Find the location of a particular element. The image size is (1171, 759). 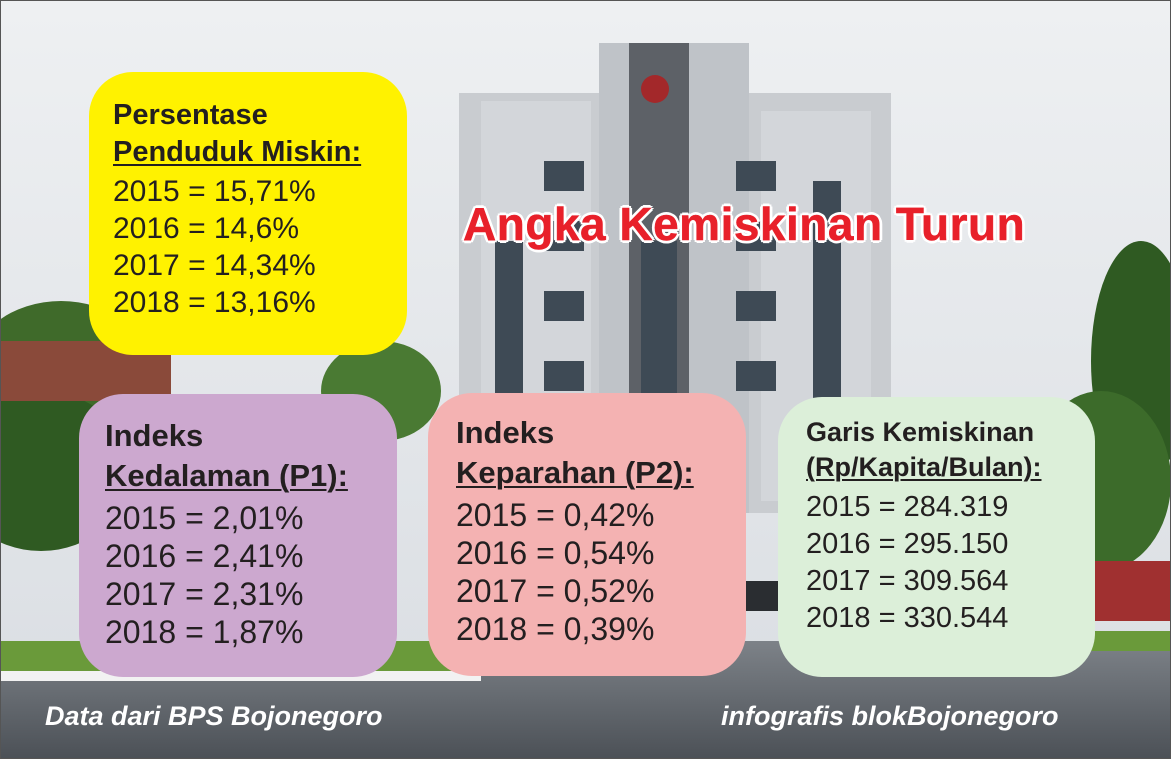

card-title: Persentase is located at coordinates (190, 115).